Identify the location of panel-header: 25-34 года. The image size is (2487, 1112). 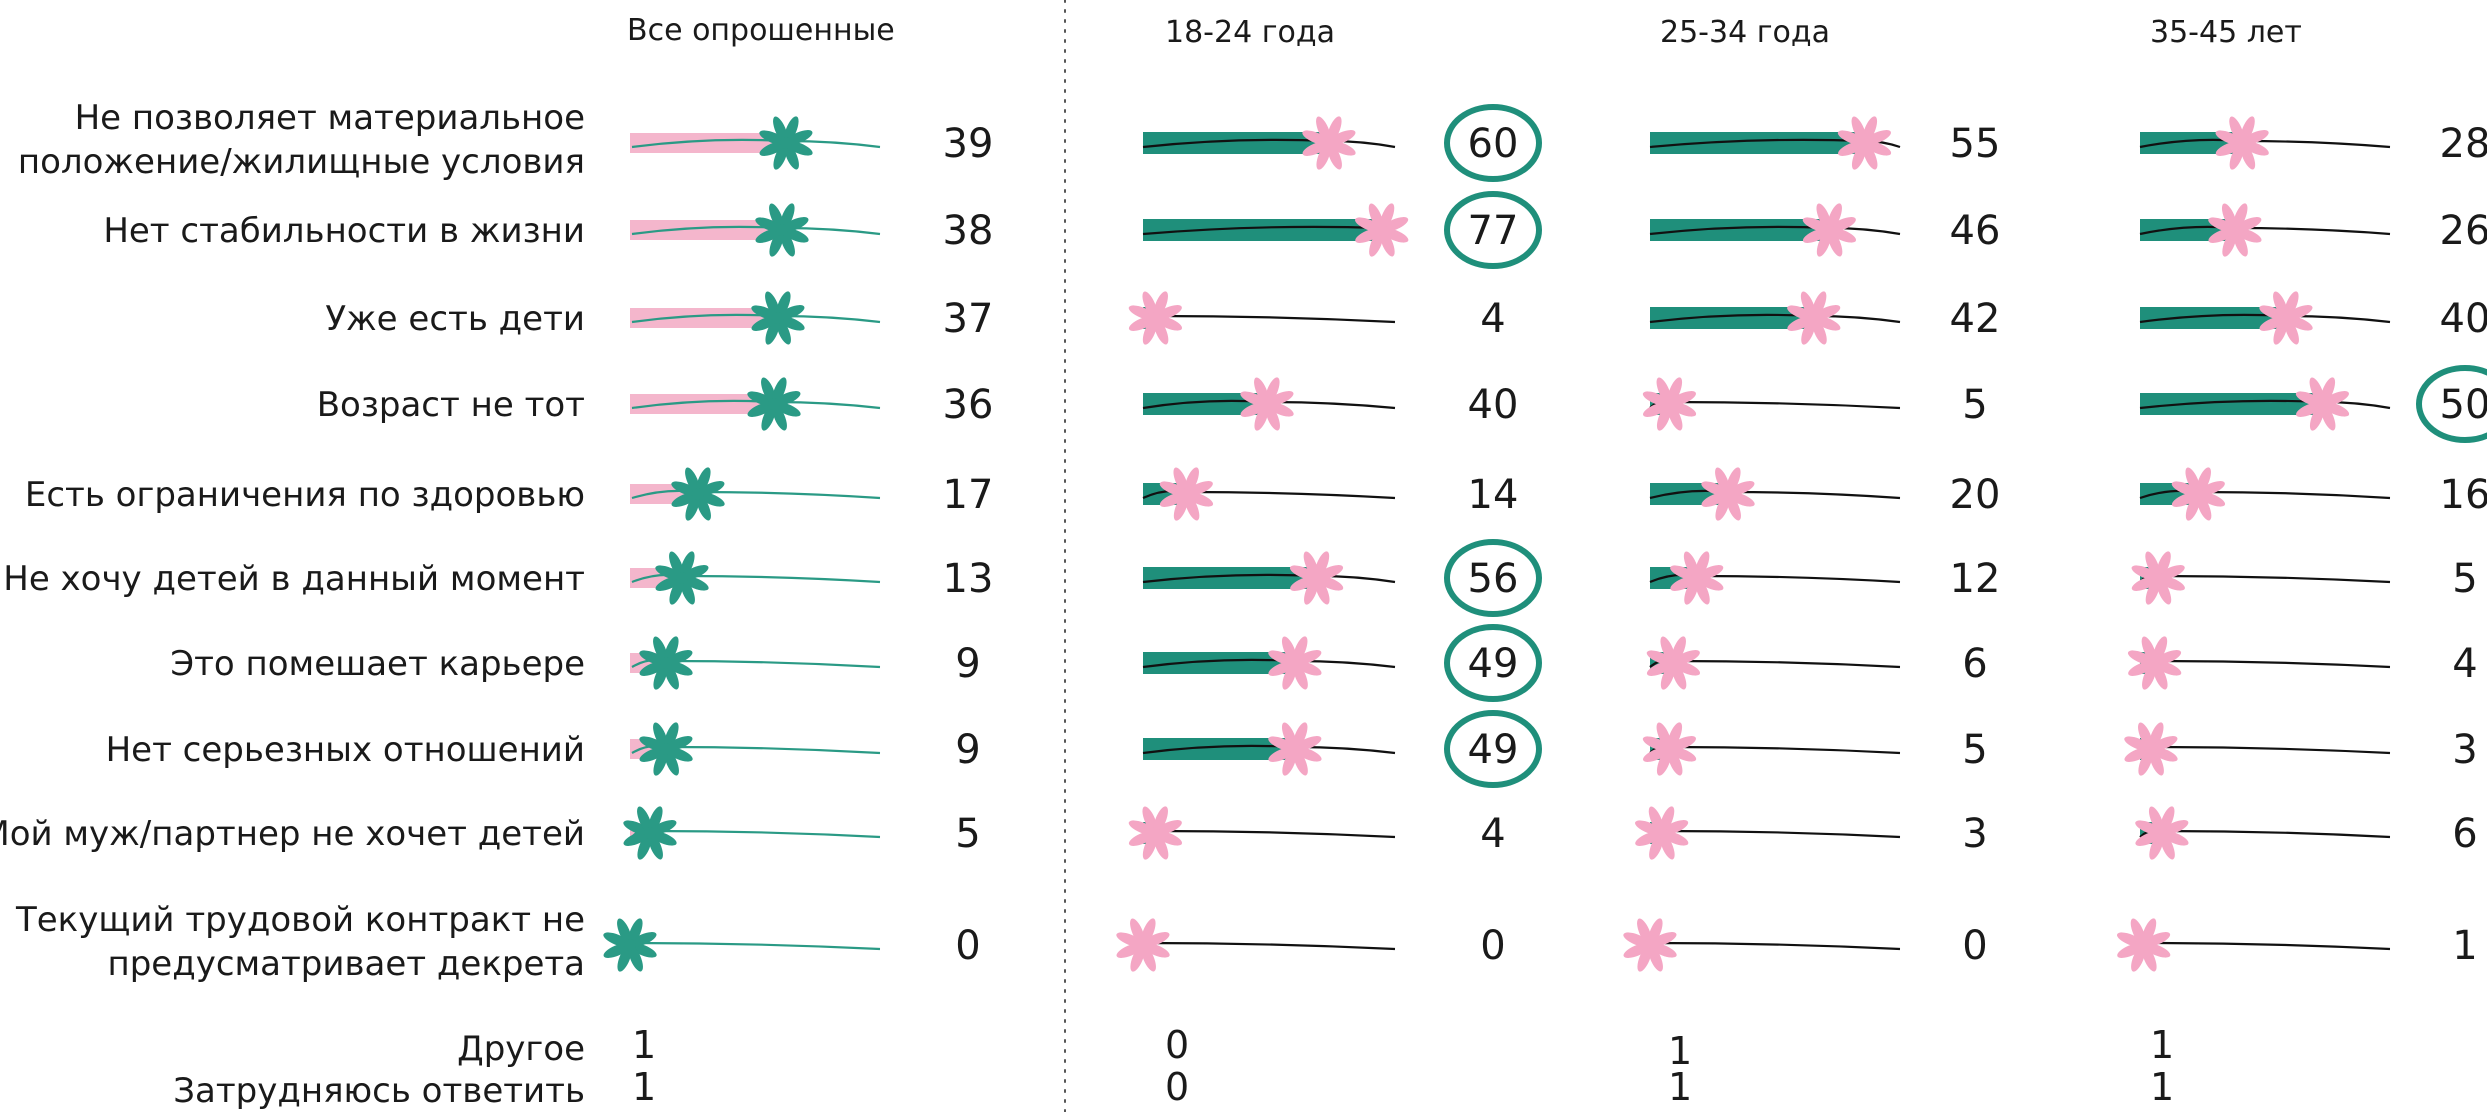
(1745, 32).